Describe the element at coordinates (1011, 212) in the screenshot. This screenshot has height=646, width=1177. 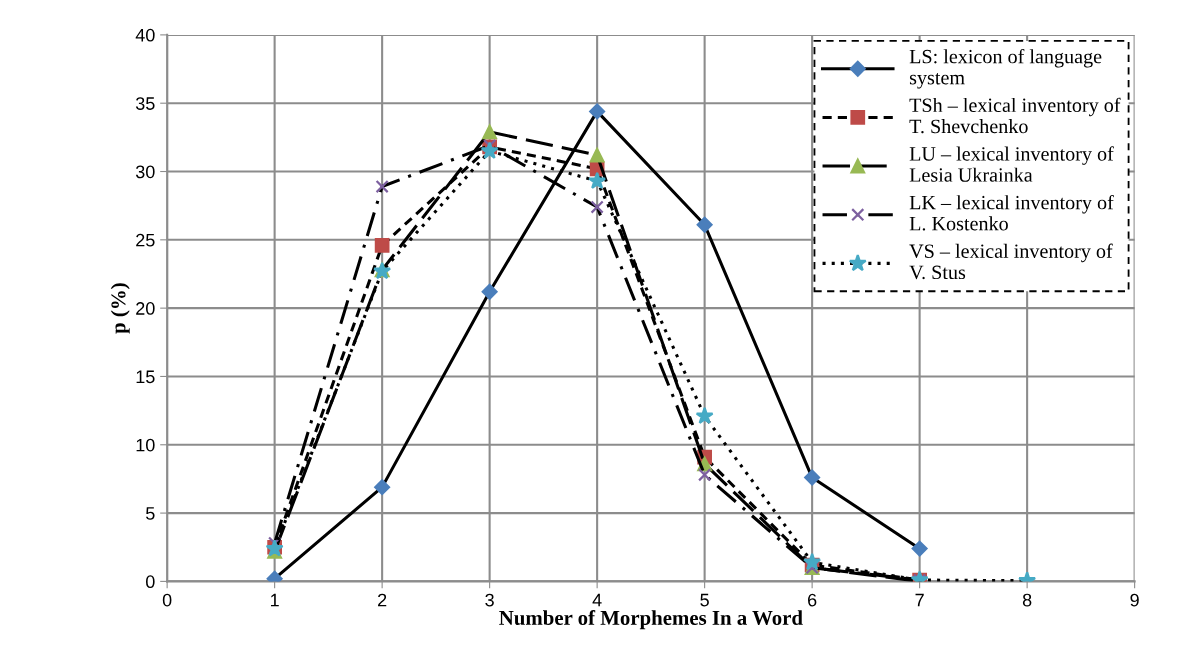
I see `legend-label: LK – lexical inventory of L. Kostenko` at that location.